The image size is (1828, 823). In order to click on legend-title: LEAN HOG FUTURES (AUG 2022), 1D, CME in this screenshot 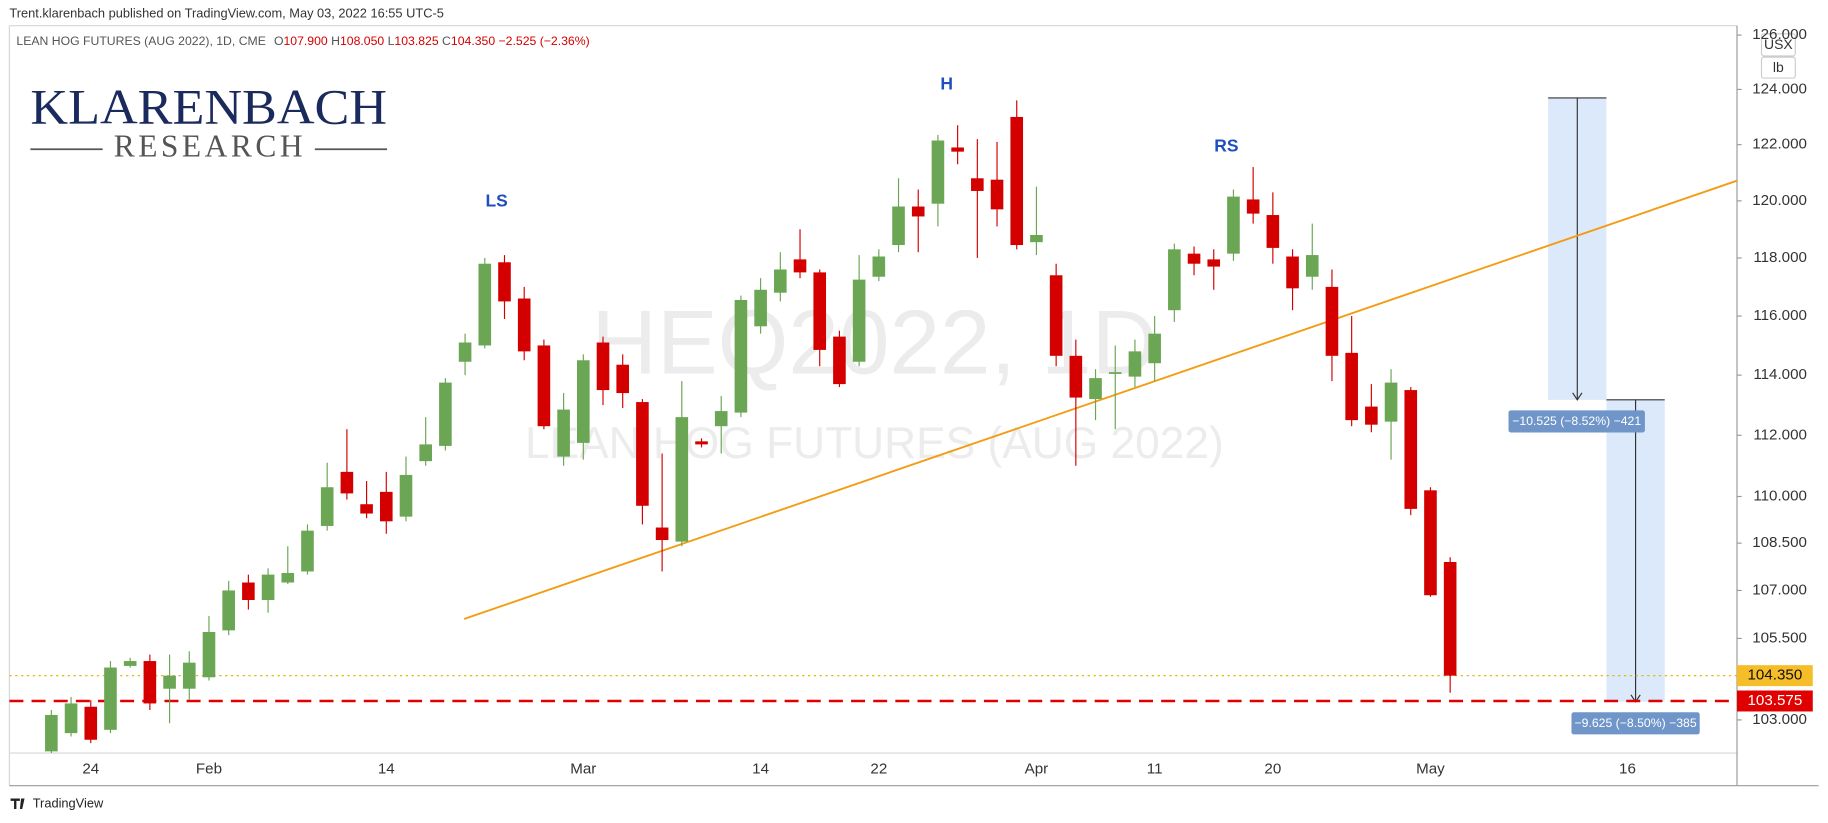, I will do `click(141, 41)`.